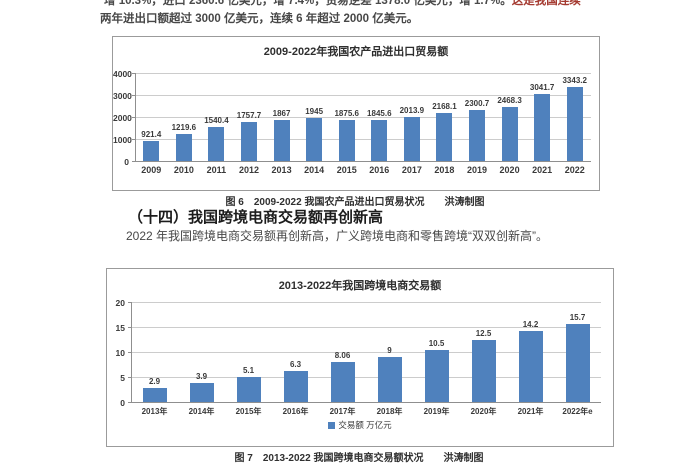 The image size is (700, 470). What do you see at coordinates (356, 52) in the screenshot?
I see `figure6-chart-title: 2009-2022年我国农产品进出口贸易额` at bounding box center [356, 52].